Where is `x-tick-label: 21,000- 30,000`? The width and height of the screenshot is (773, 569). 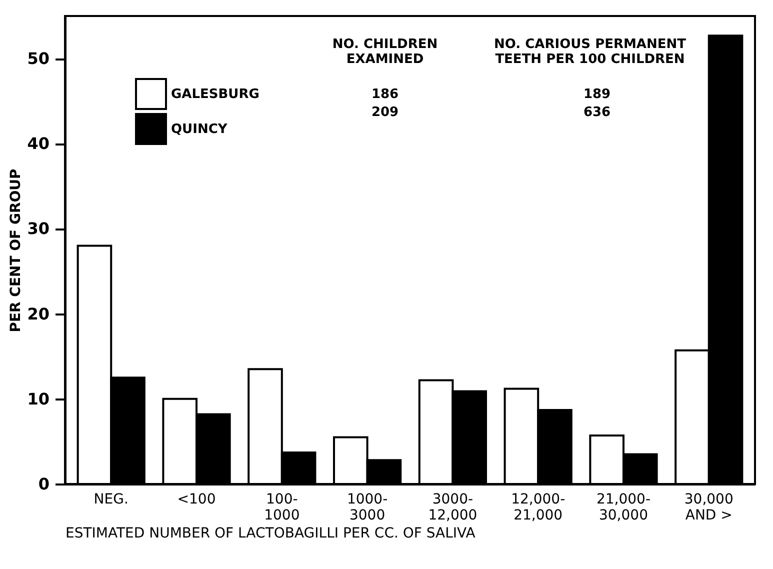 x-tick-label: 21,000- 30,000 is located at coordinates (623, 508).